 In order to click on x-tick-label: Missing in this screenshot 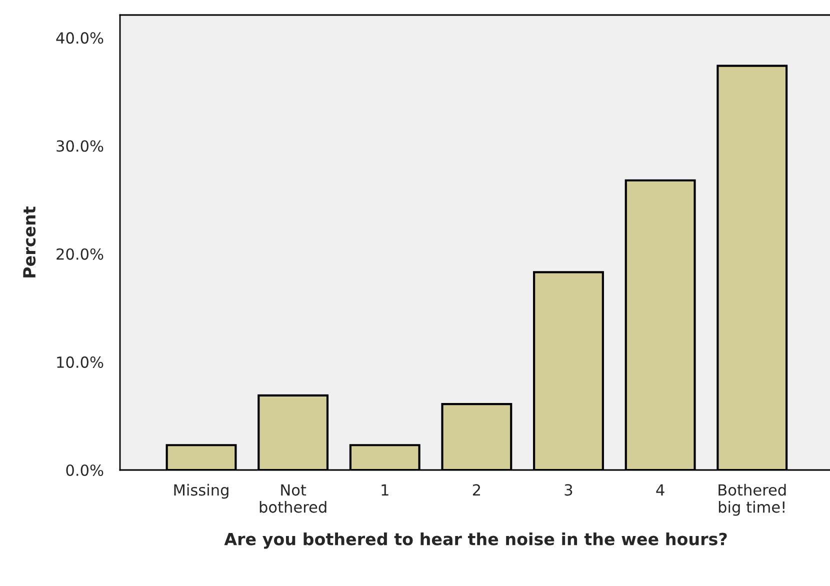, I will do `click(201, 491)`.